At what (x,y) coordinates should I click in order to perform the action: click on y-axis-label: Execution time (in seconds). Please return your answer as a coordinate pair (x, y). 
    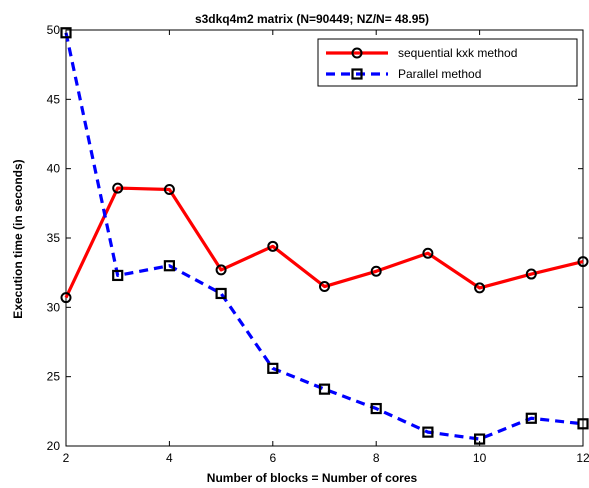
    Looking at the image, I should click on (18, 238).